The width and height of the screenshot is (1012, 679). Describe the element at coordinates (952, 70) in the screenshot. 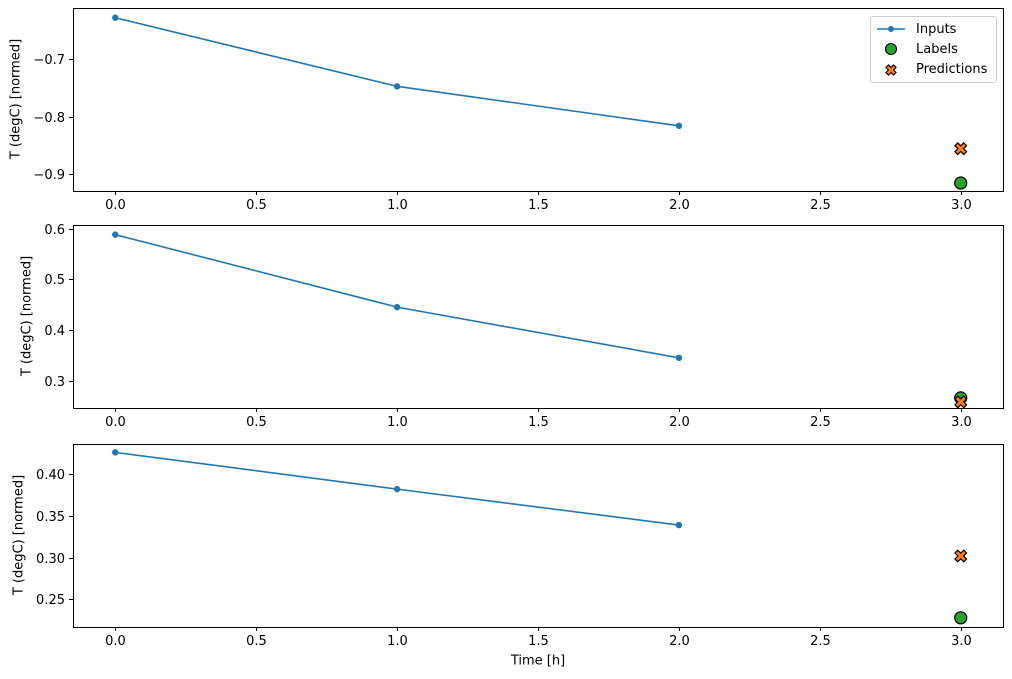

I see `legend-label-predictions: Predictions` at that location.